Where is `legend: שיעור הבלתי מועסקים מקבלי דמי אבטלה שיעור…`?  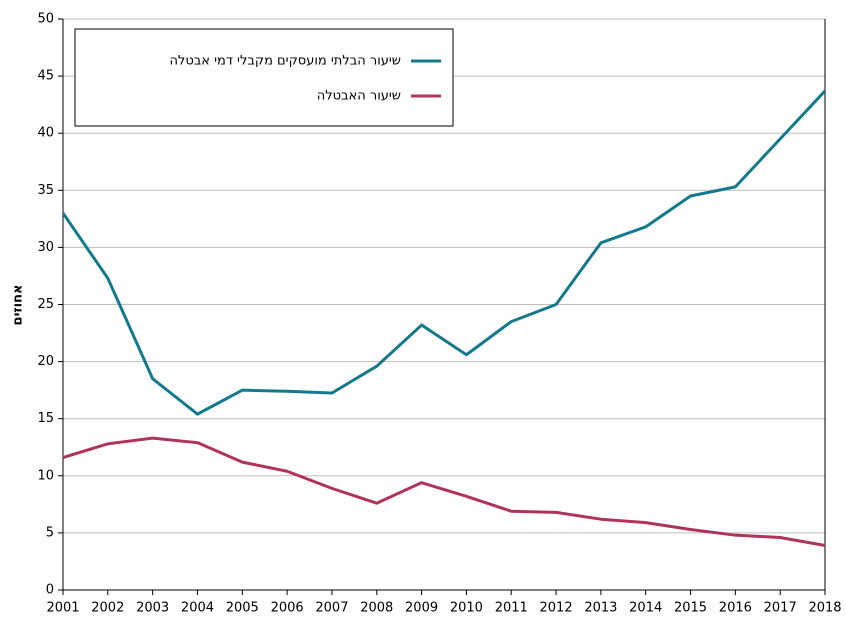
legend: שיעור הבלתי מועסקים מקבלי דמי אבטלה שיעור… is located at coordinates (264, 77).